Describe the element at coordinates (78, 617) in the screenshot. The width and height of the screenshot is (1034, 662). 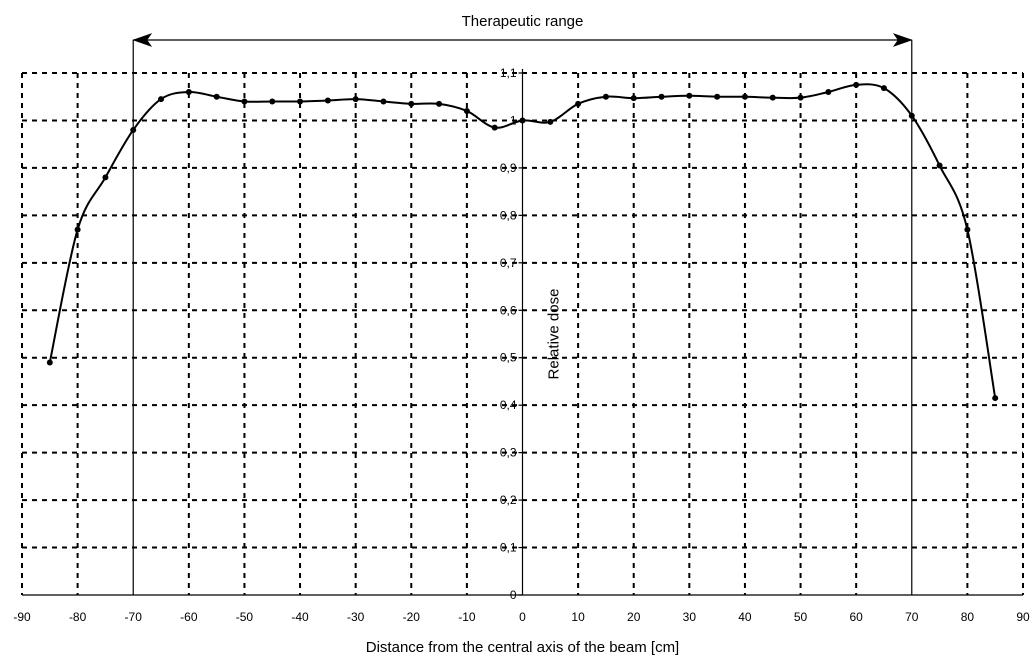
I see `x-tick-label: -80` at that location.